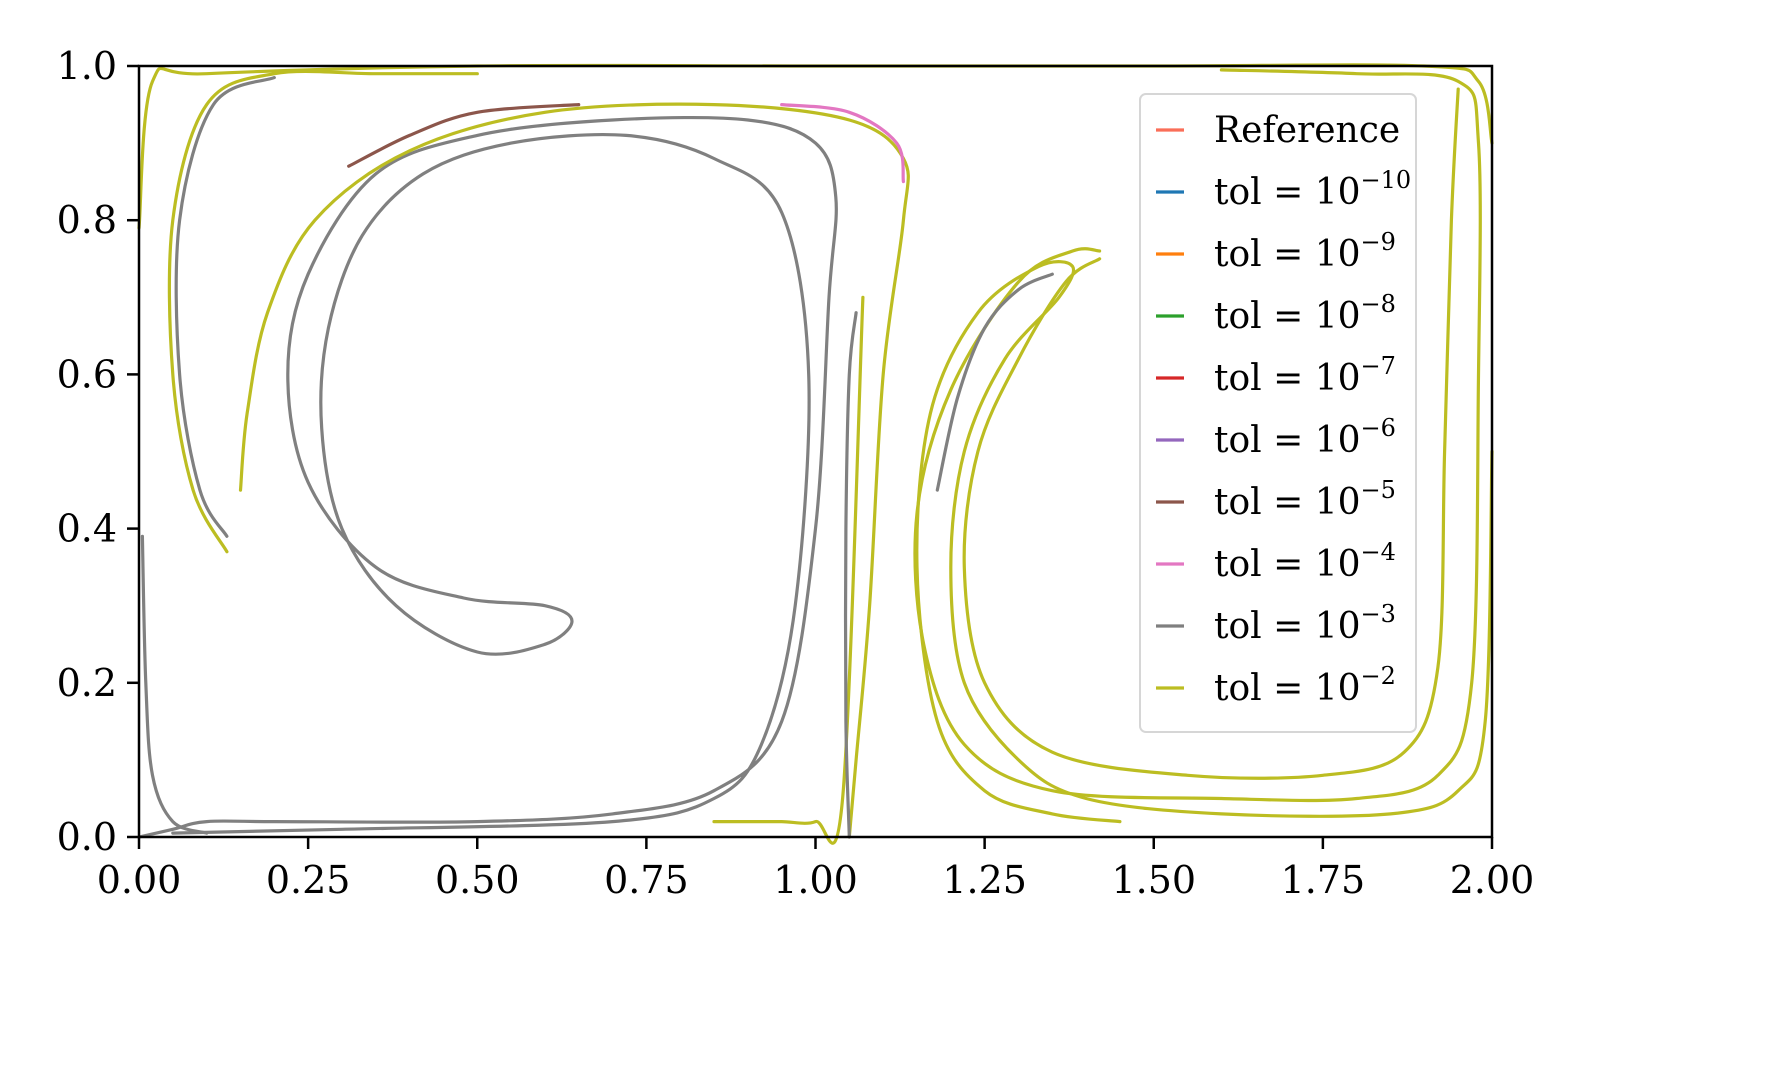  I want to click on y-tick-label: 0.4, so click(87, 529).